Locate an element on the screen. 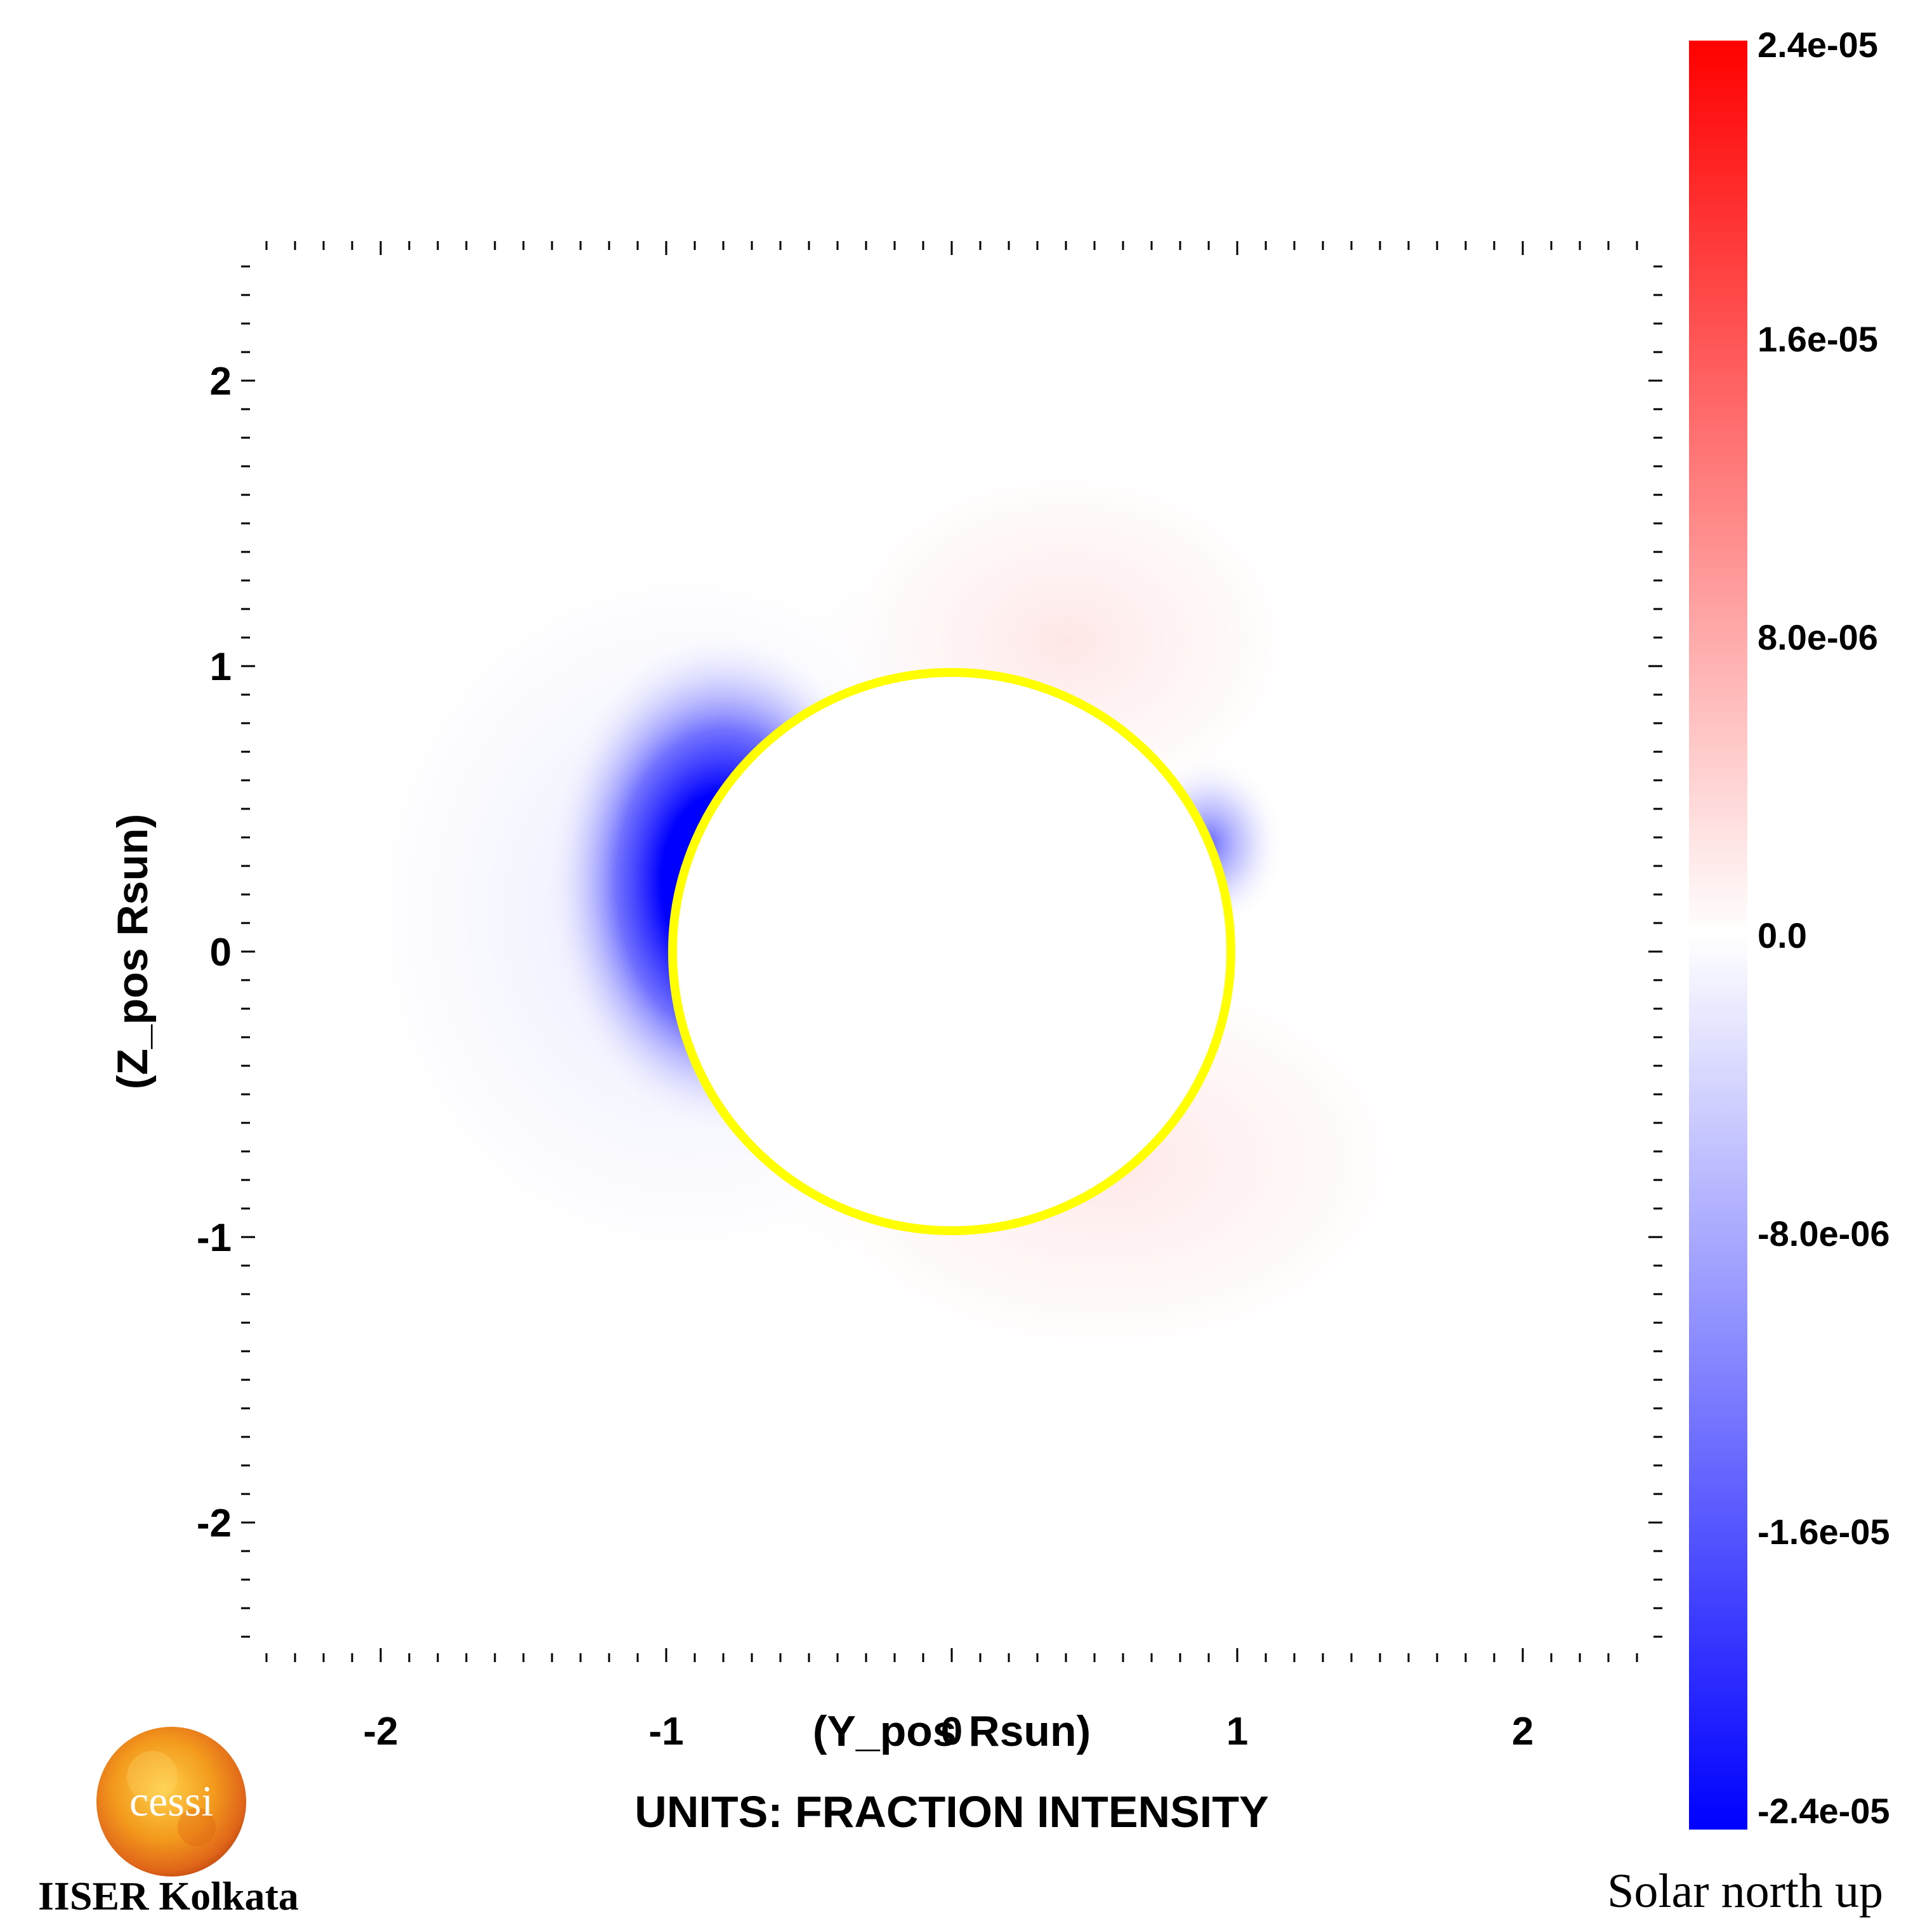  units-label: UNITS: FRACTION INTENSITY is located at coordinates (951, 1812).